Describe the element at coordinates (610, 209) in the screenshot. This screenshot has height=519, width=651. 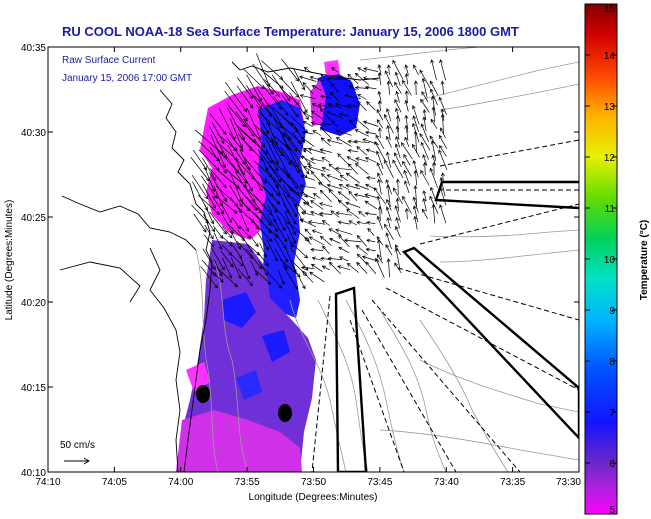
I see `colorbar-tick-label: 11` at that location.